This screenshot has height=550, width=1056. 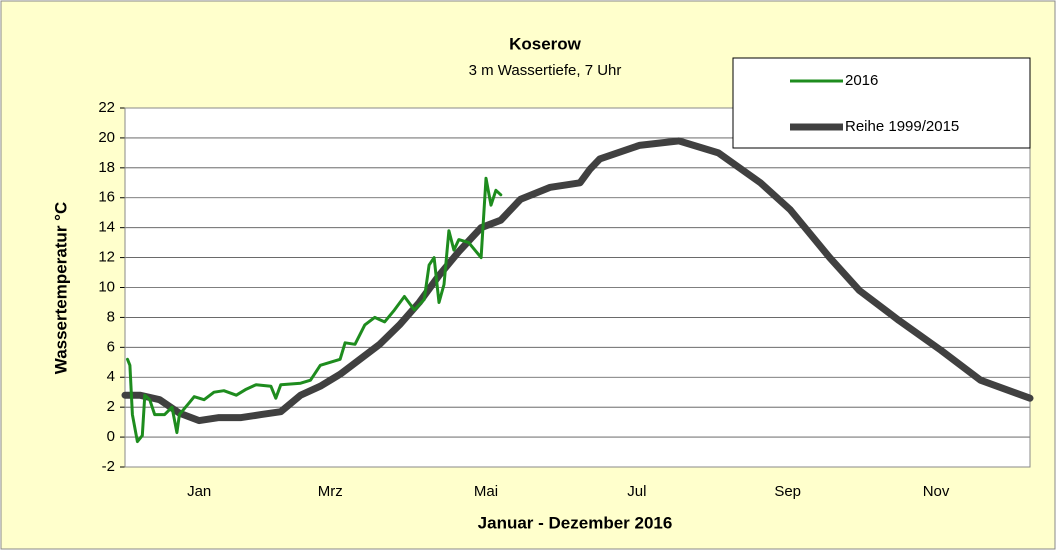 What do you see at coordinates (106, 137) in the screenshot?
I see `y-tick-label: 20` at bounding box center [106, 137].